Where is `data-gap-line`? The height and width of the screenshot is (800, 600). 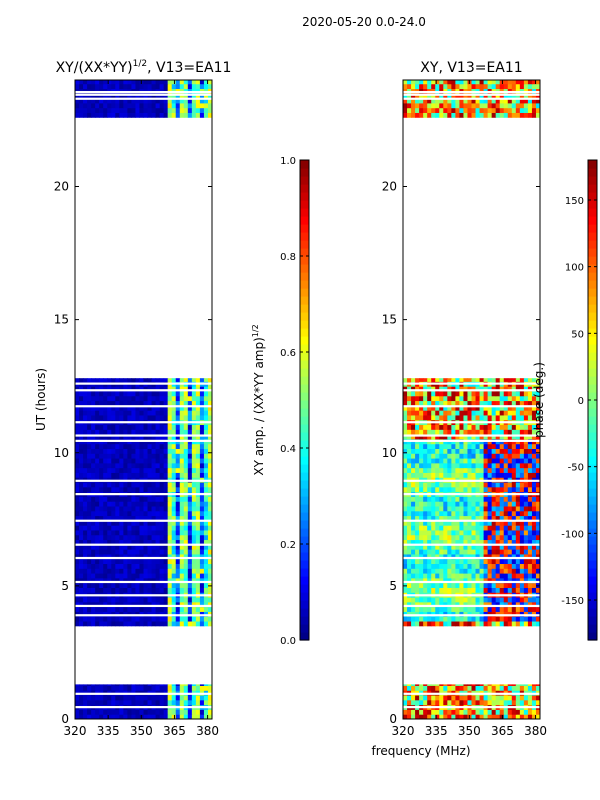
data-gap-line is located at coordinates (143, 390).